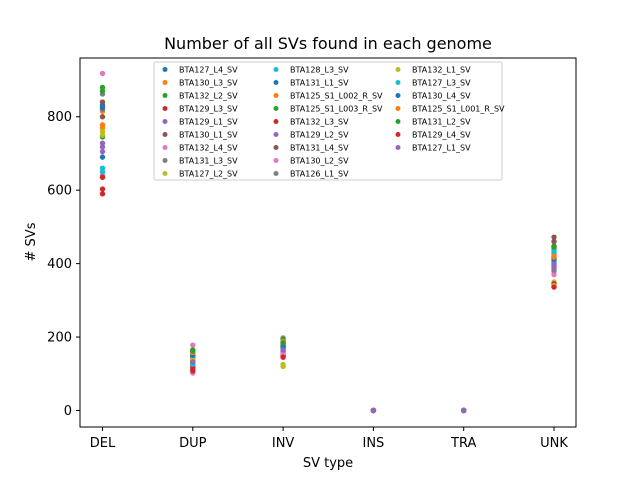 This screenshot has height=480, width=640. I want to click on legend-label: BTA129_L1_SV, so click(208, 122).